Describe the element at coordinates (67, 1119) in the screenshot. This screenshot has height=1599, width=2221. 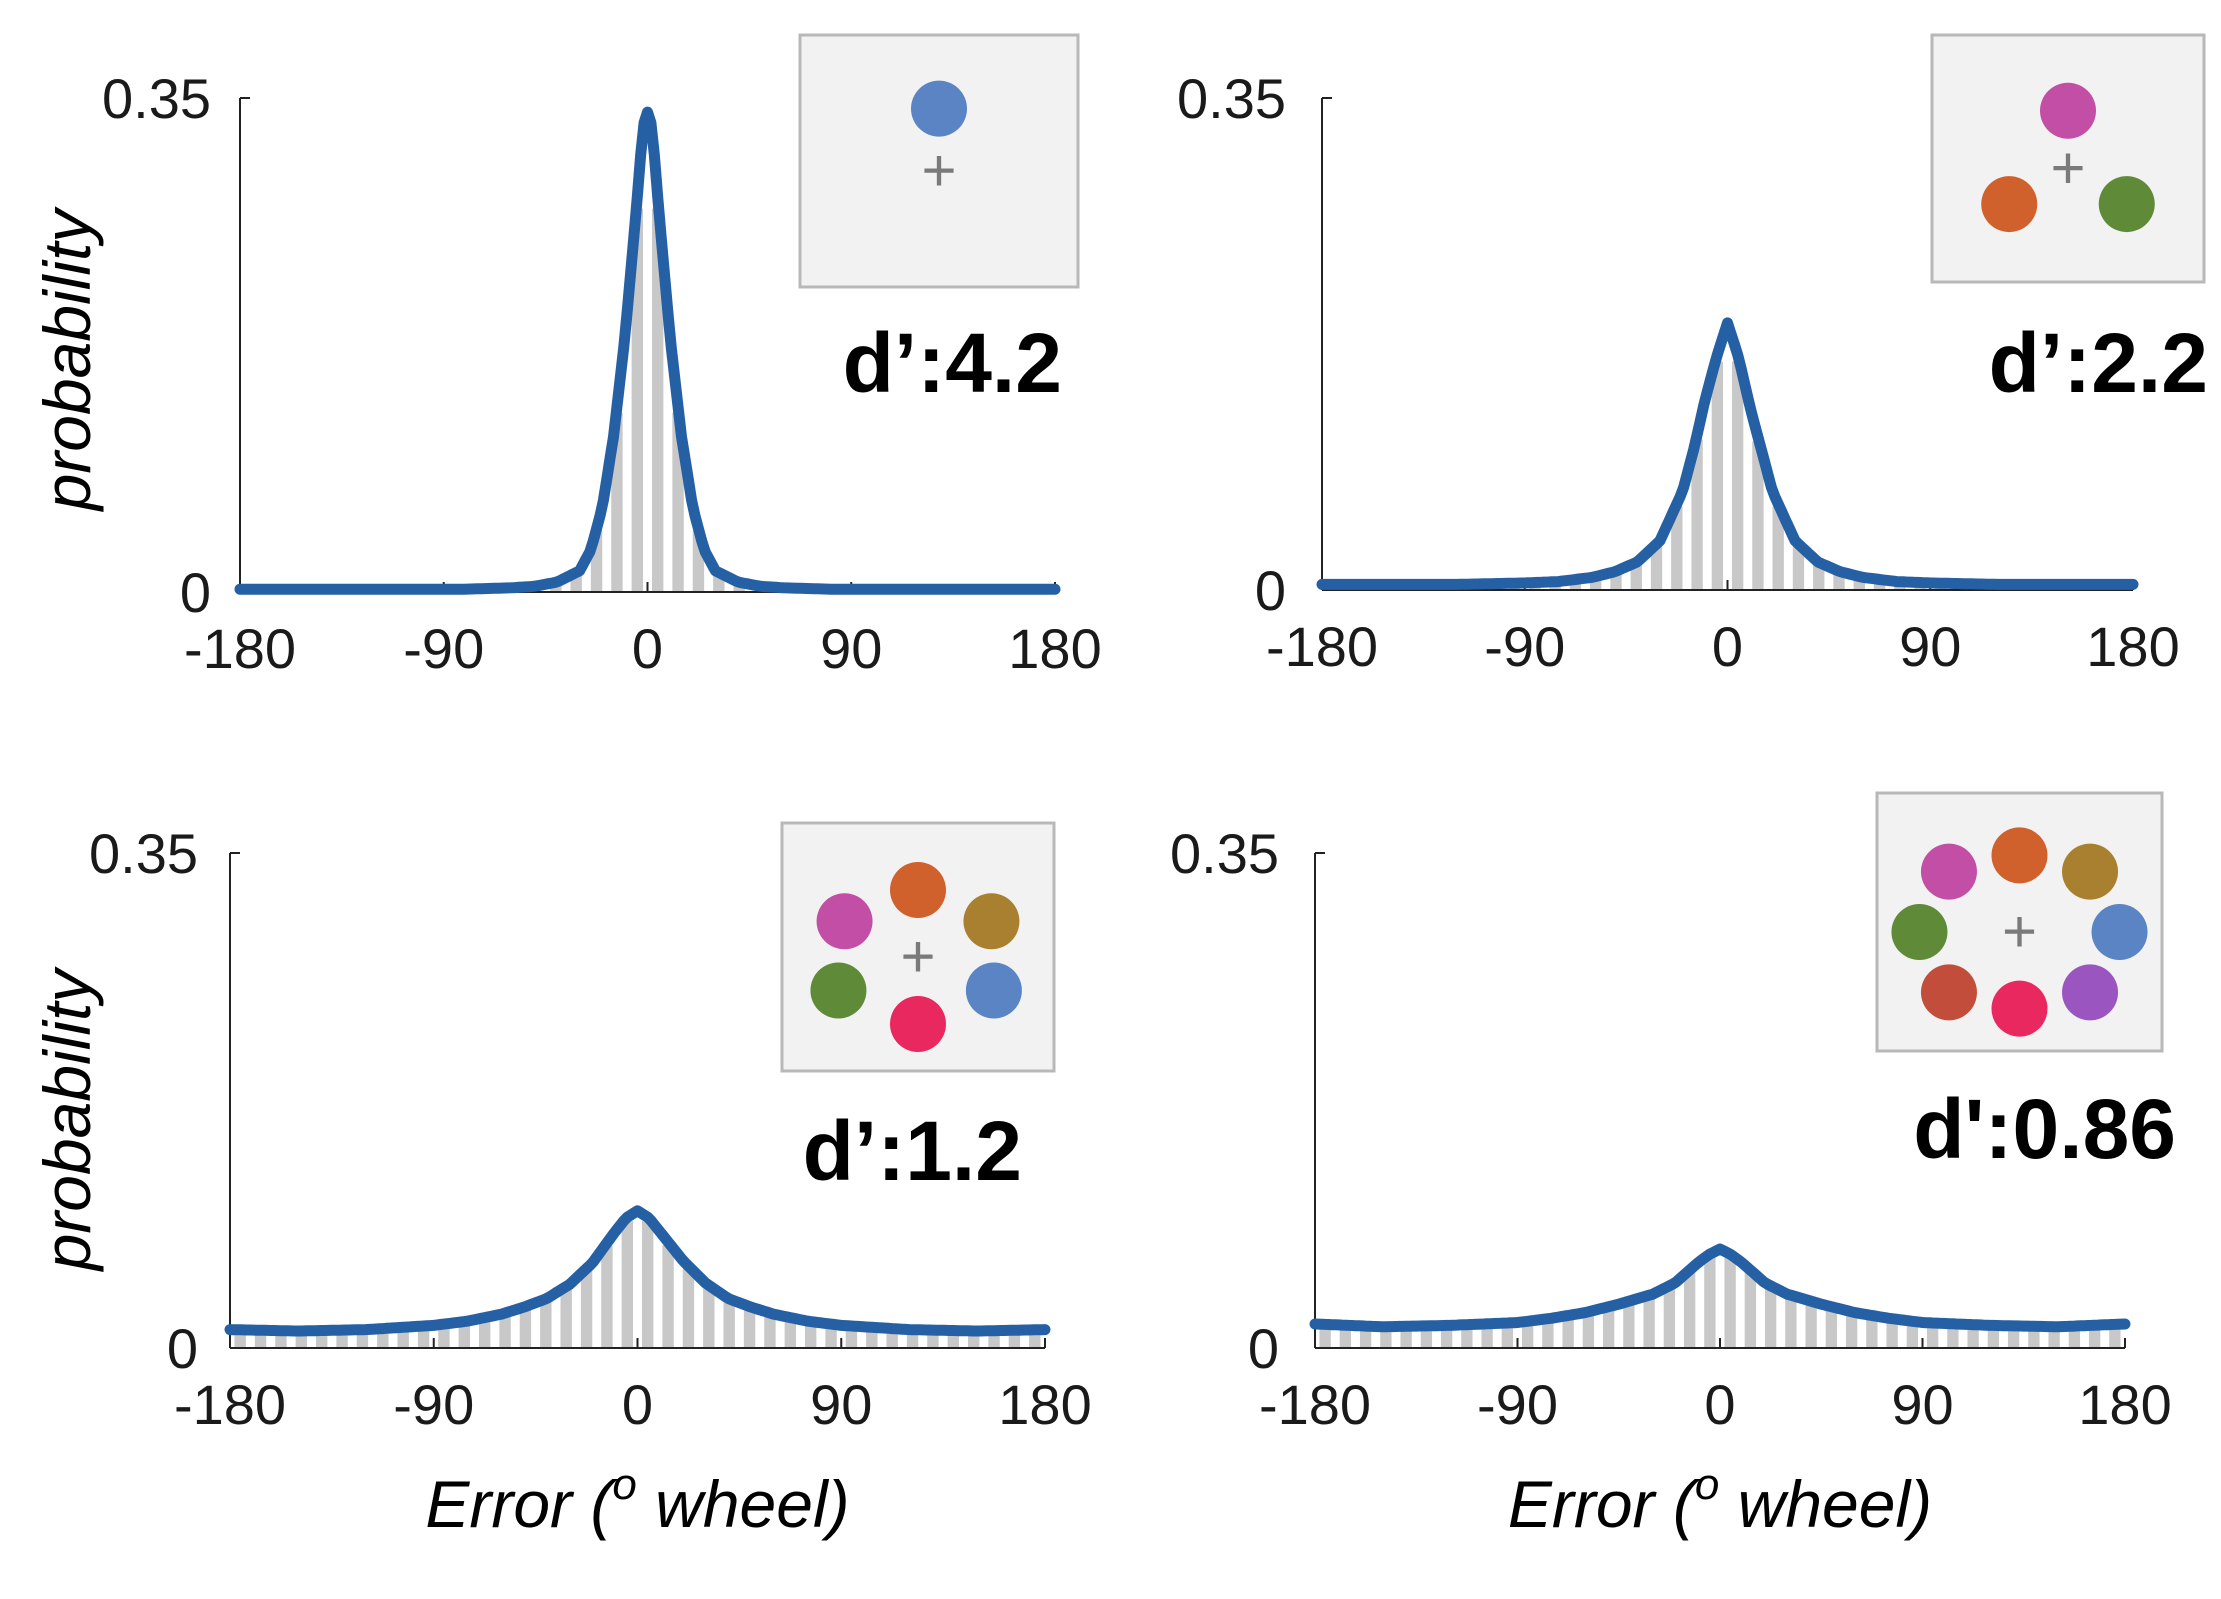
I see `y-axis-label: probability` at that location.